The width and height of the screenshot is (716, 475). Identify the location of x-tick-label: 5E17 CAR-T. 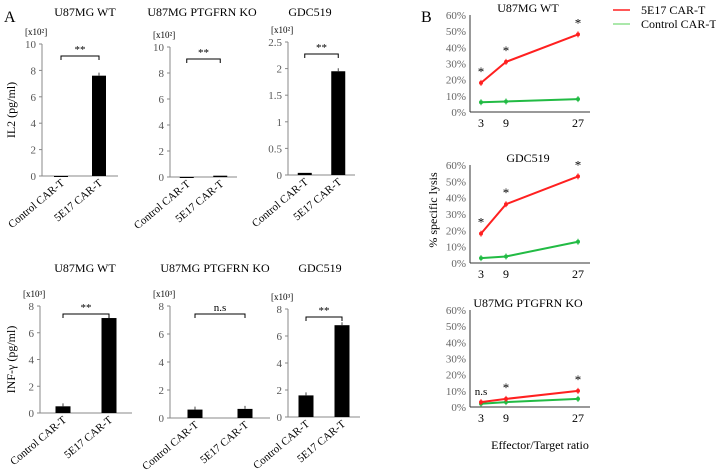
(88, 437).